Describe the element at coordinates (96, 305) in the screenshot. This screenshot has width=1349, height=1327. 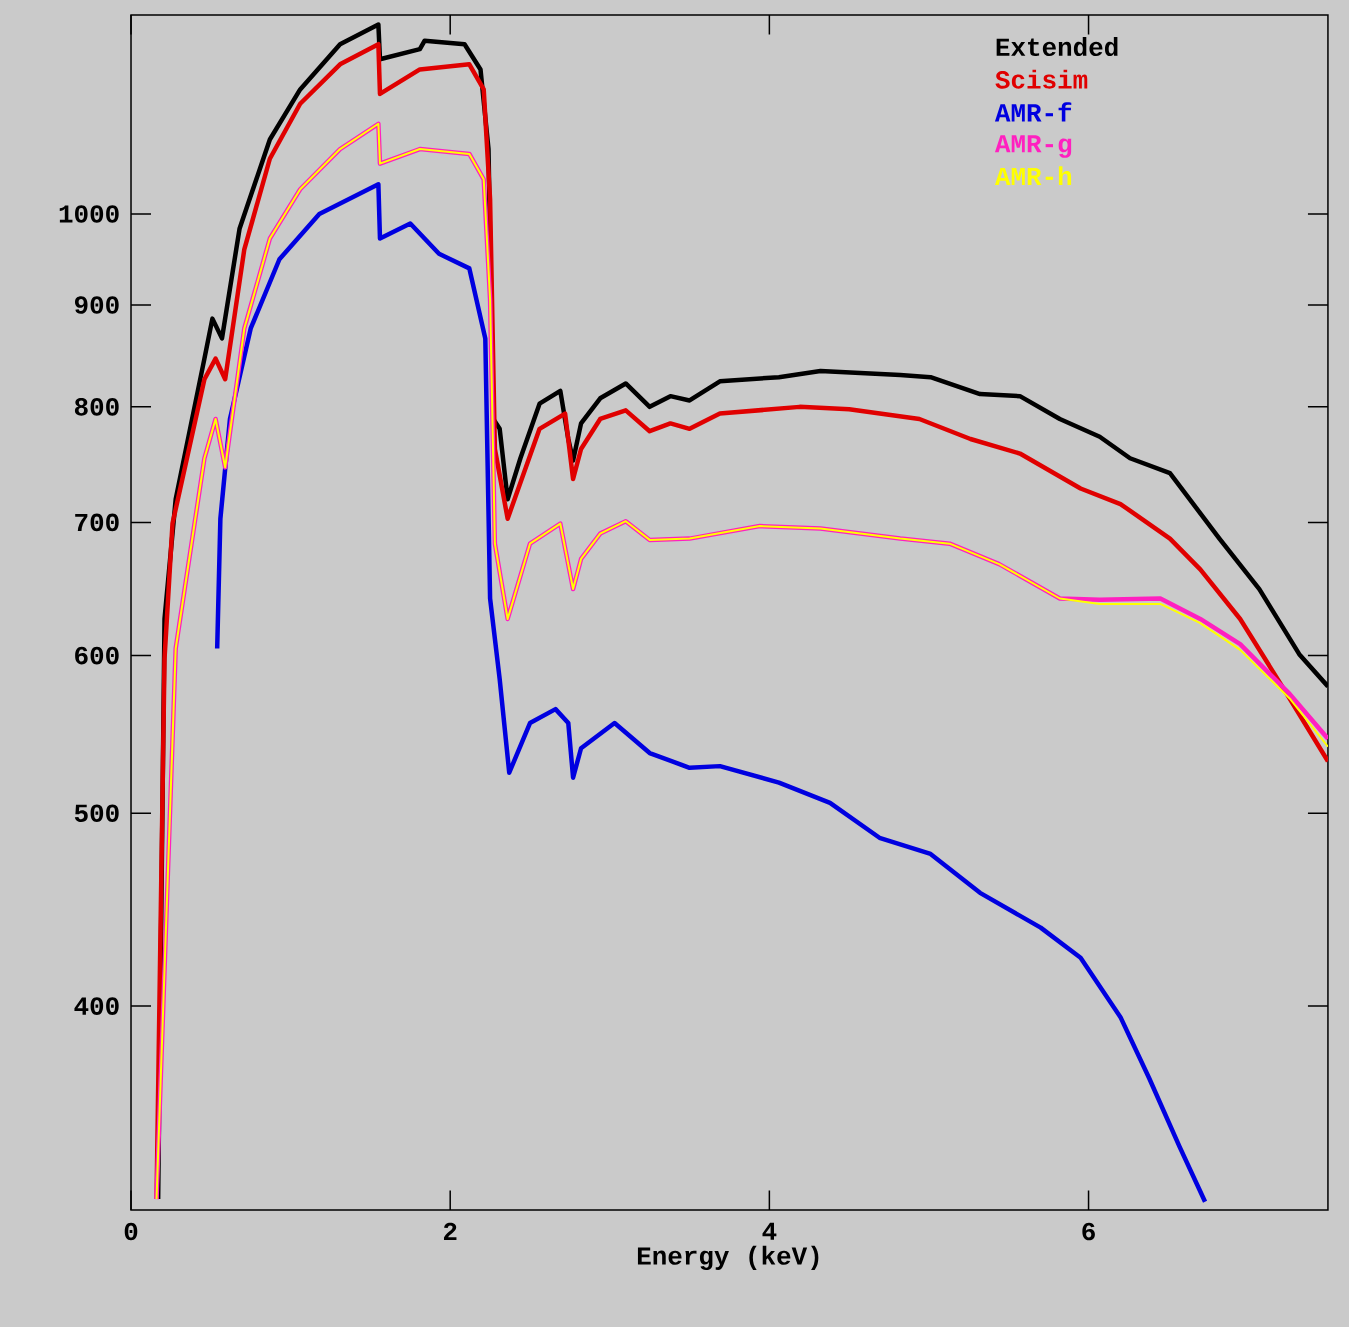
I see `y-tick-label: 900` at that location.